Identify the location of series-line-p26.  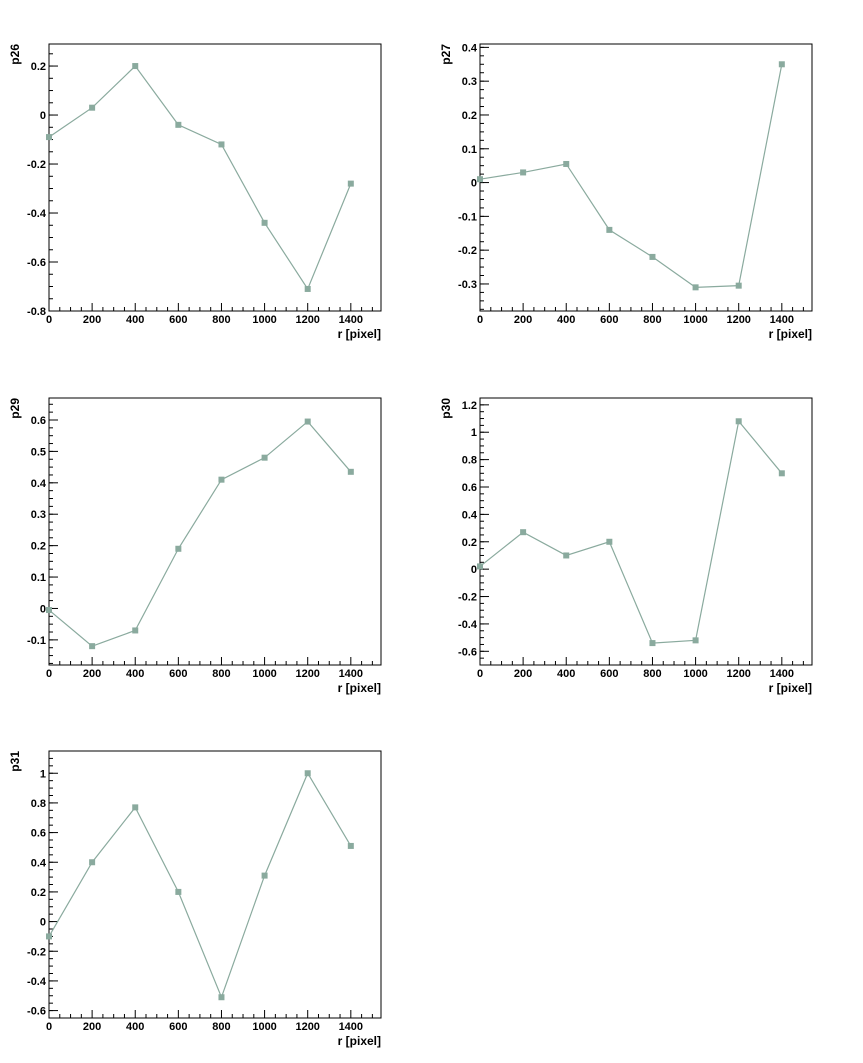
(200, 178).